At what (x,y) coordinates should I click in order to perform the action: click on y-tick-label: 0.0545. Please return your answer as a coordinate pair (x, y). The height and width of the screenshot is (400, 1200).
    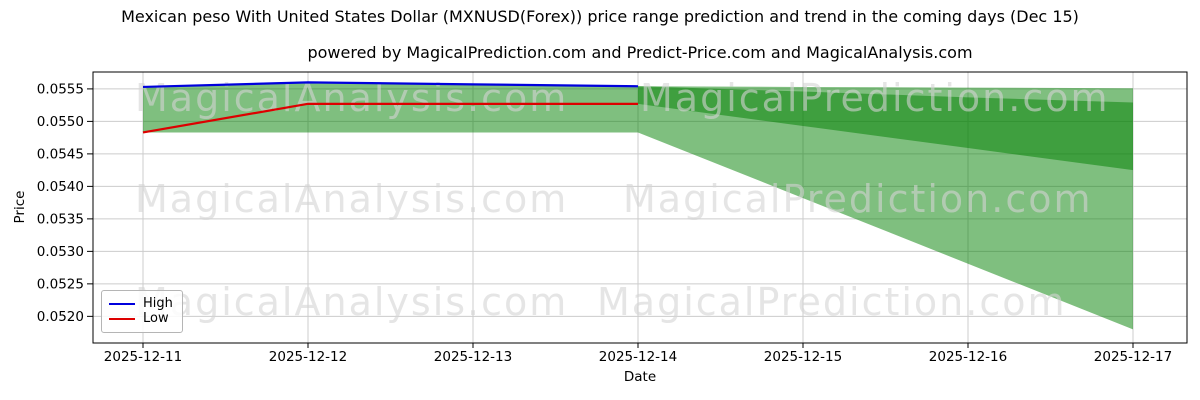
    Looking at the image, I should click on (60, 154).